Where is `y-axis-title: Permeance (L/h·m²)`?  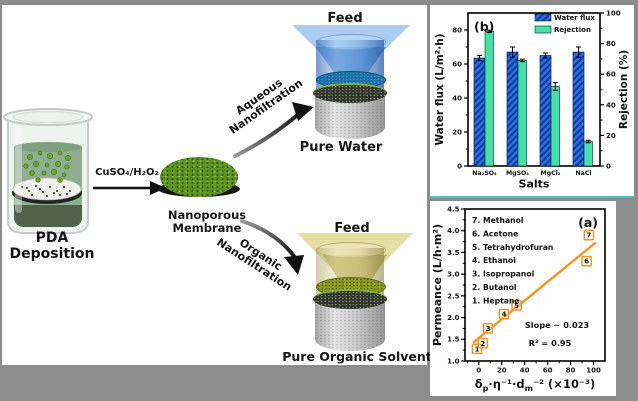
y-axis-title: Permeance (L/h·m²) is located at coordinates (437, 285).